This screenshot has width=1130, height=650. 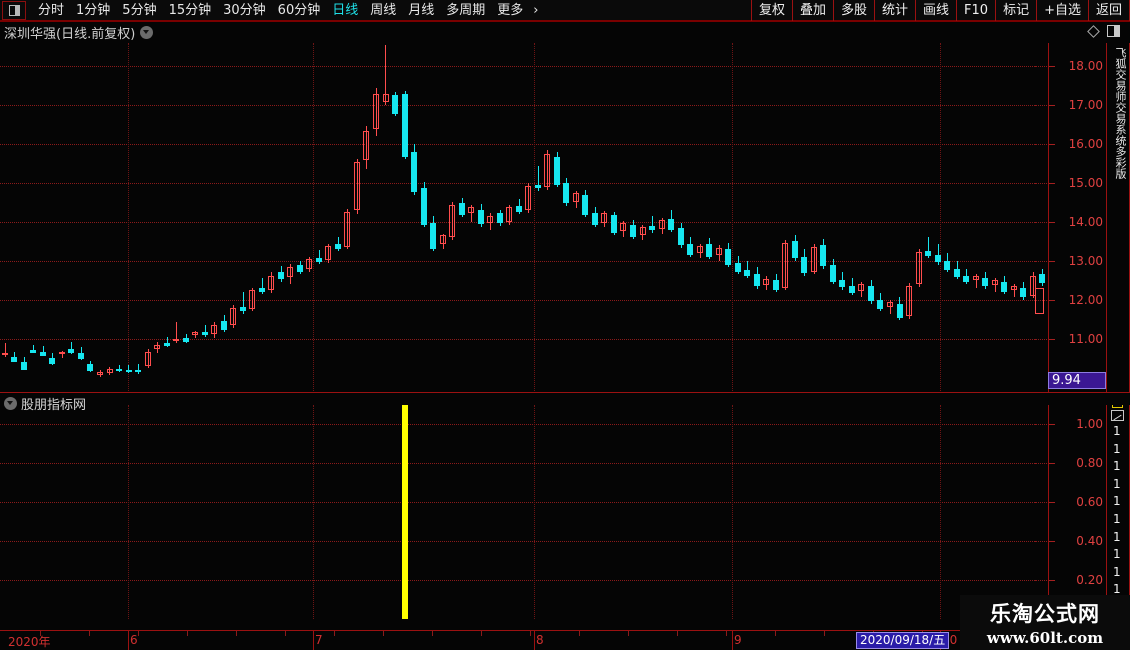 I want to click on toolbar-button-1: 叠加, so click(x=812, y=10).